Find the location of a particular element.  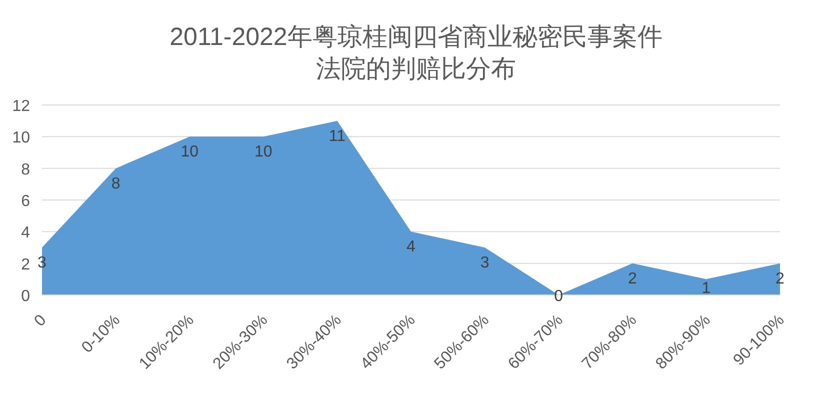

data-label: 11 is located at coordinates (337, 136).